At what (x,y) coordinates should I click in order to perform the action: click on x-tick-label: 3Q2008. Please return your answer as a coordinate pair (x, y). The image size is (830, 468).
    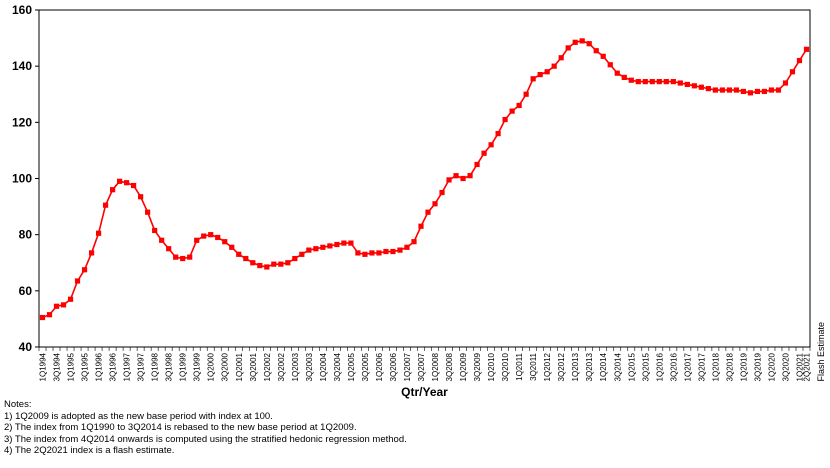
    Looking at the image, I should click on (449, 366).